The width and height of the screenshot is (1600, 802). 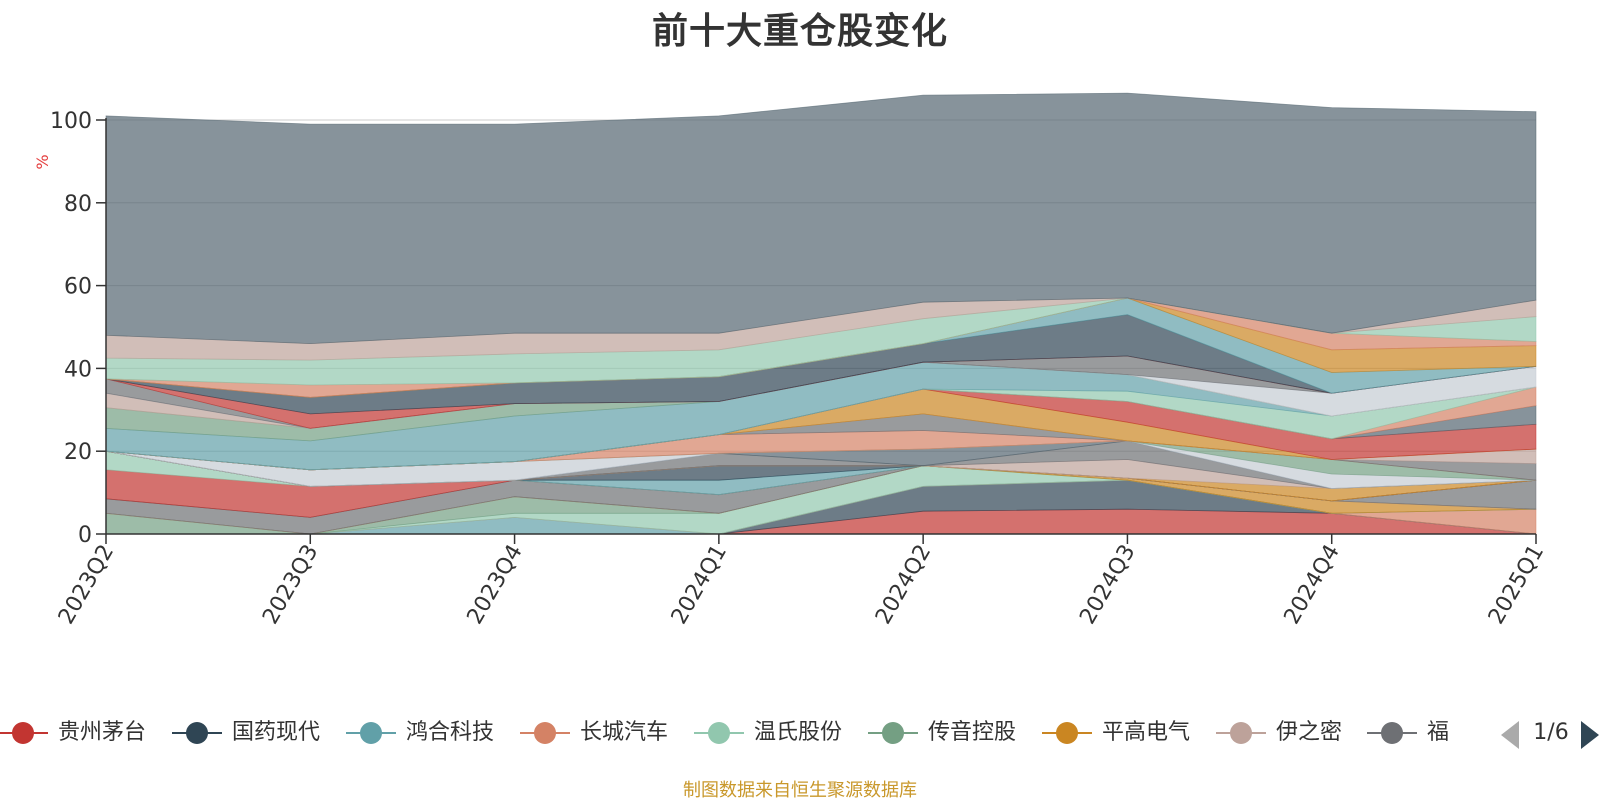 I want to click on x-tick-label: 2023Q3, so click(x=290, y=585).